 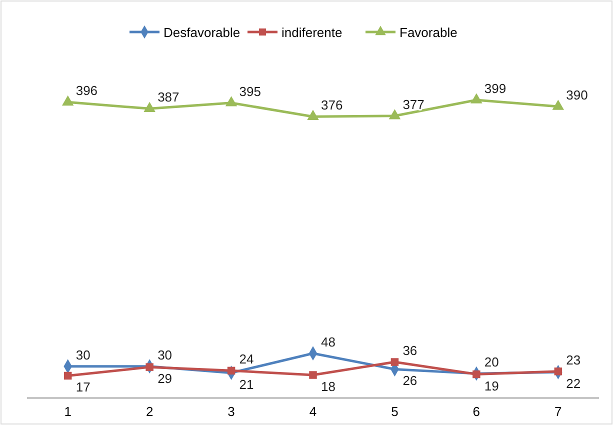 I want to click on data-label: 23, so click(x=573, y=360).